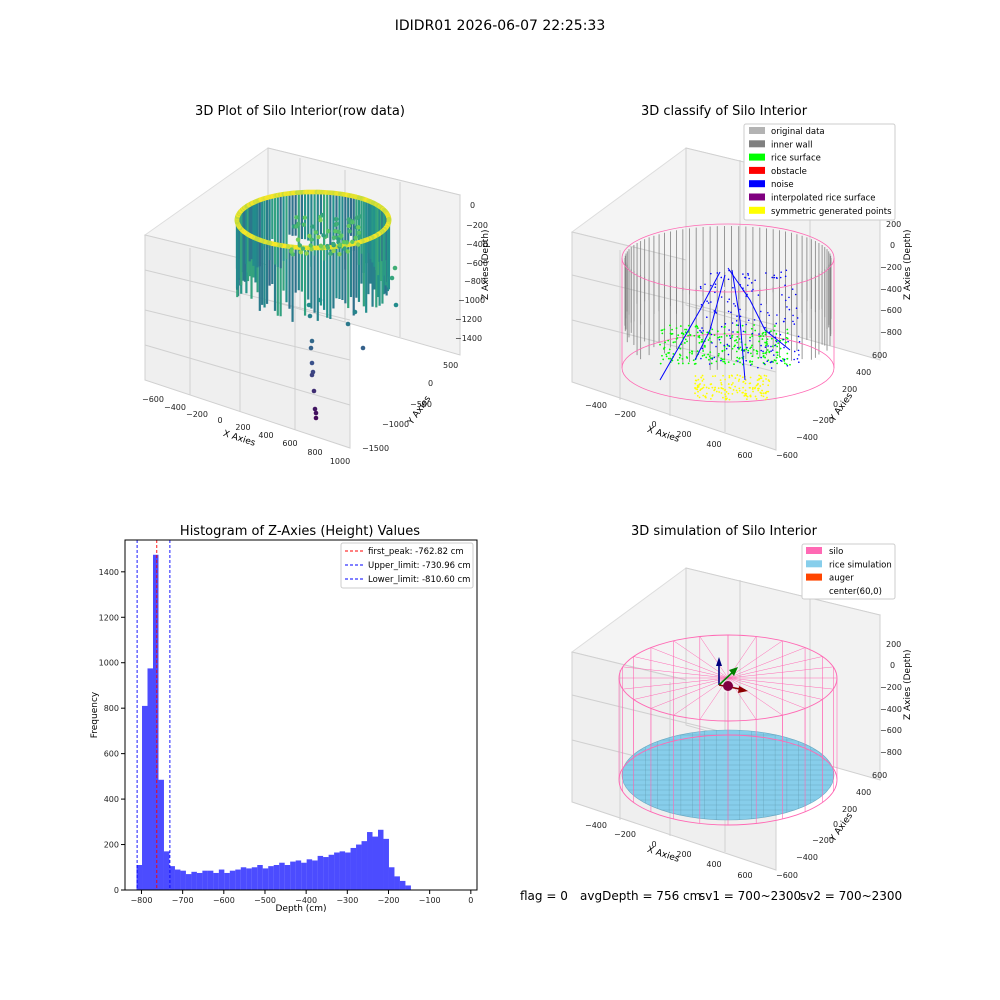 This screenshot has width=1000, height=1000. What do you see at coordinates (724, 531) in the screenshot?
I see `panel4-title: 3D simulation of Silo Interior` at bounding box center [724, 531].